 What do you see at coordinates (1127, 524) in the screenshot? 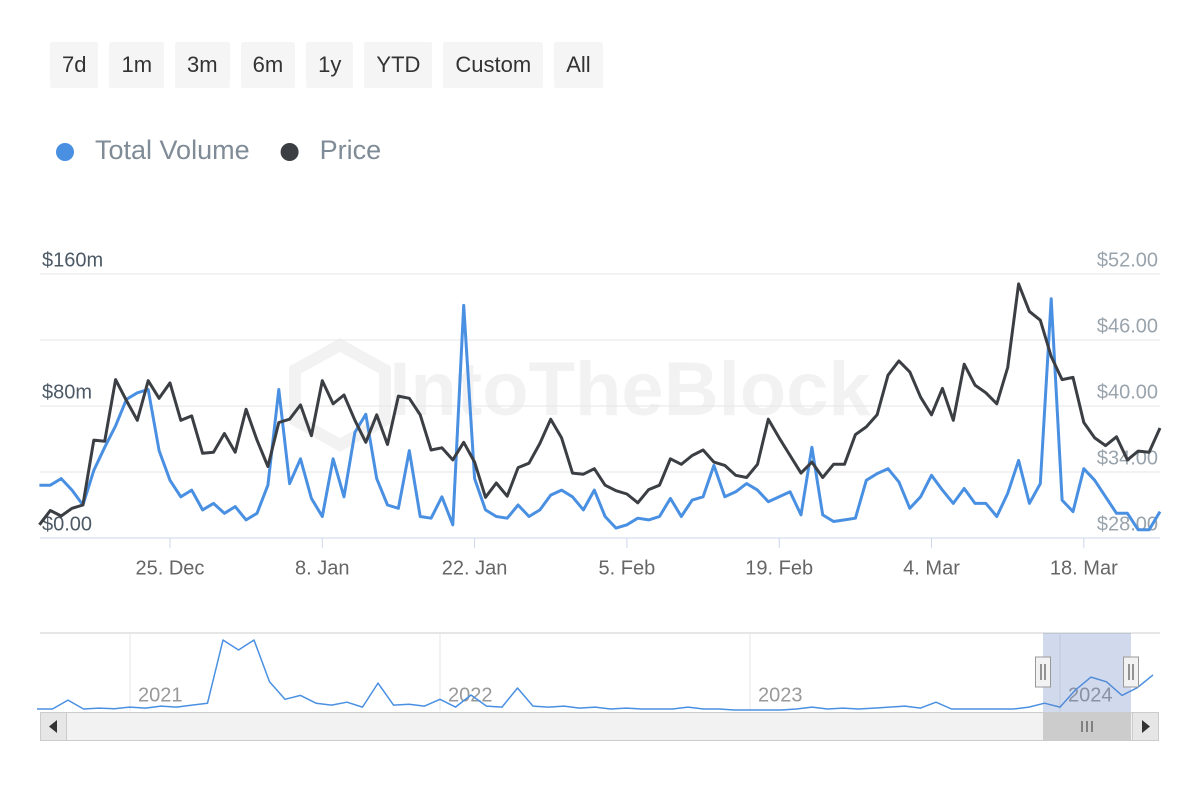
I see `y2-tick-label: $28.00` at bounding box center [1127, 524].